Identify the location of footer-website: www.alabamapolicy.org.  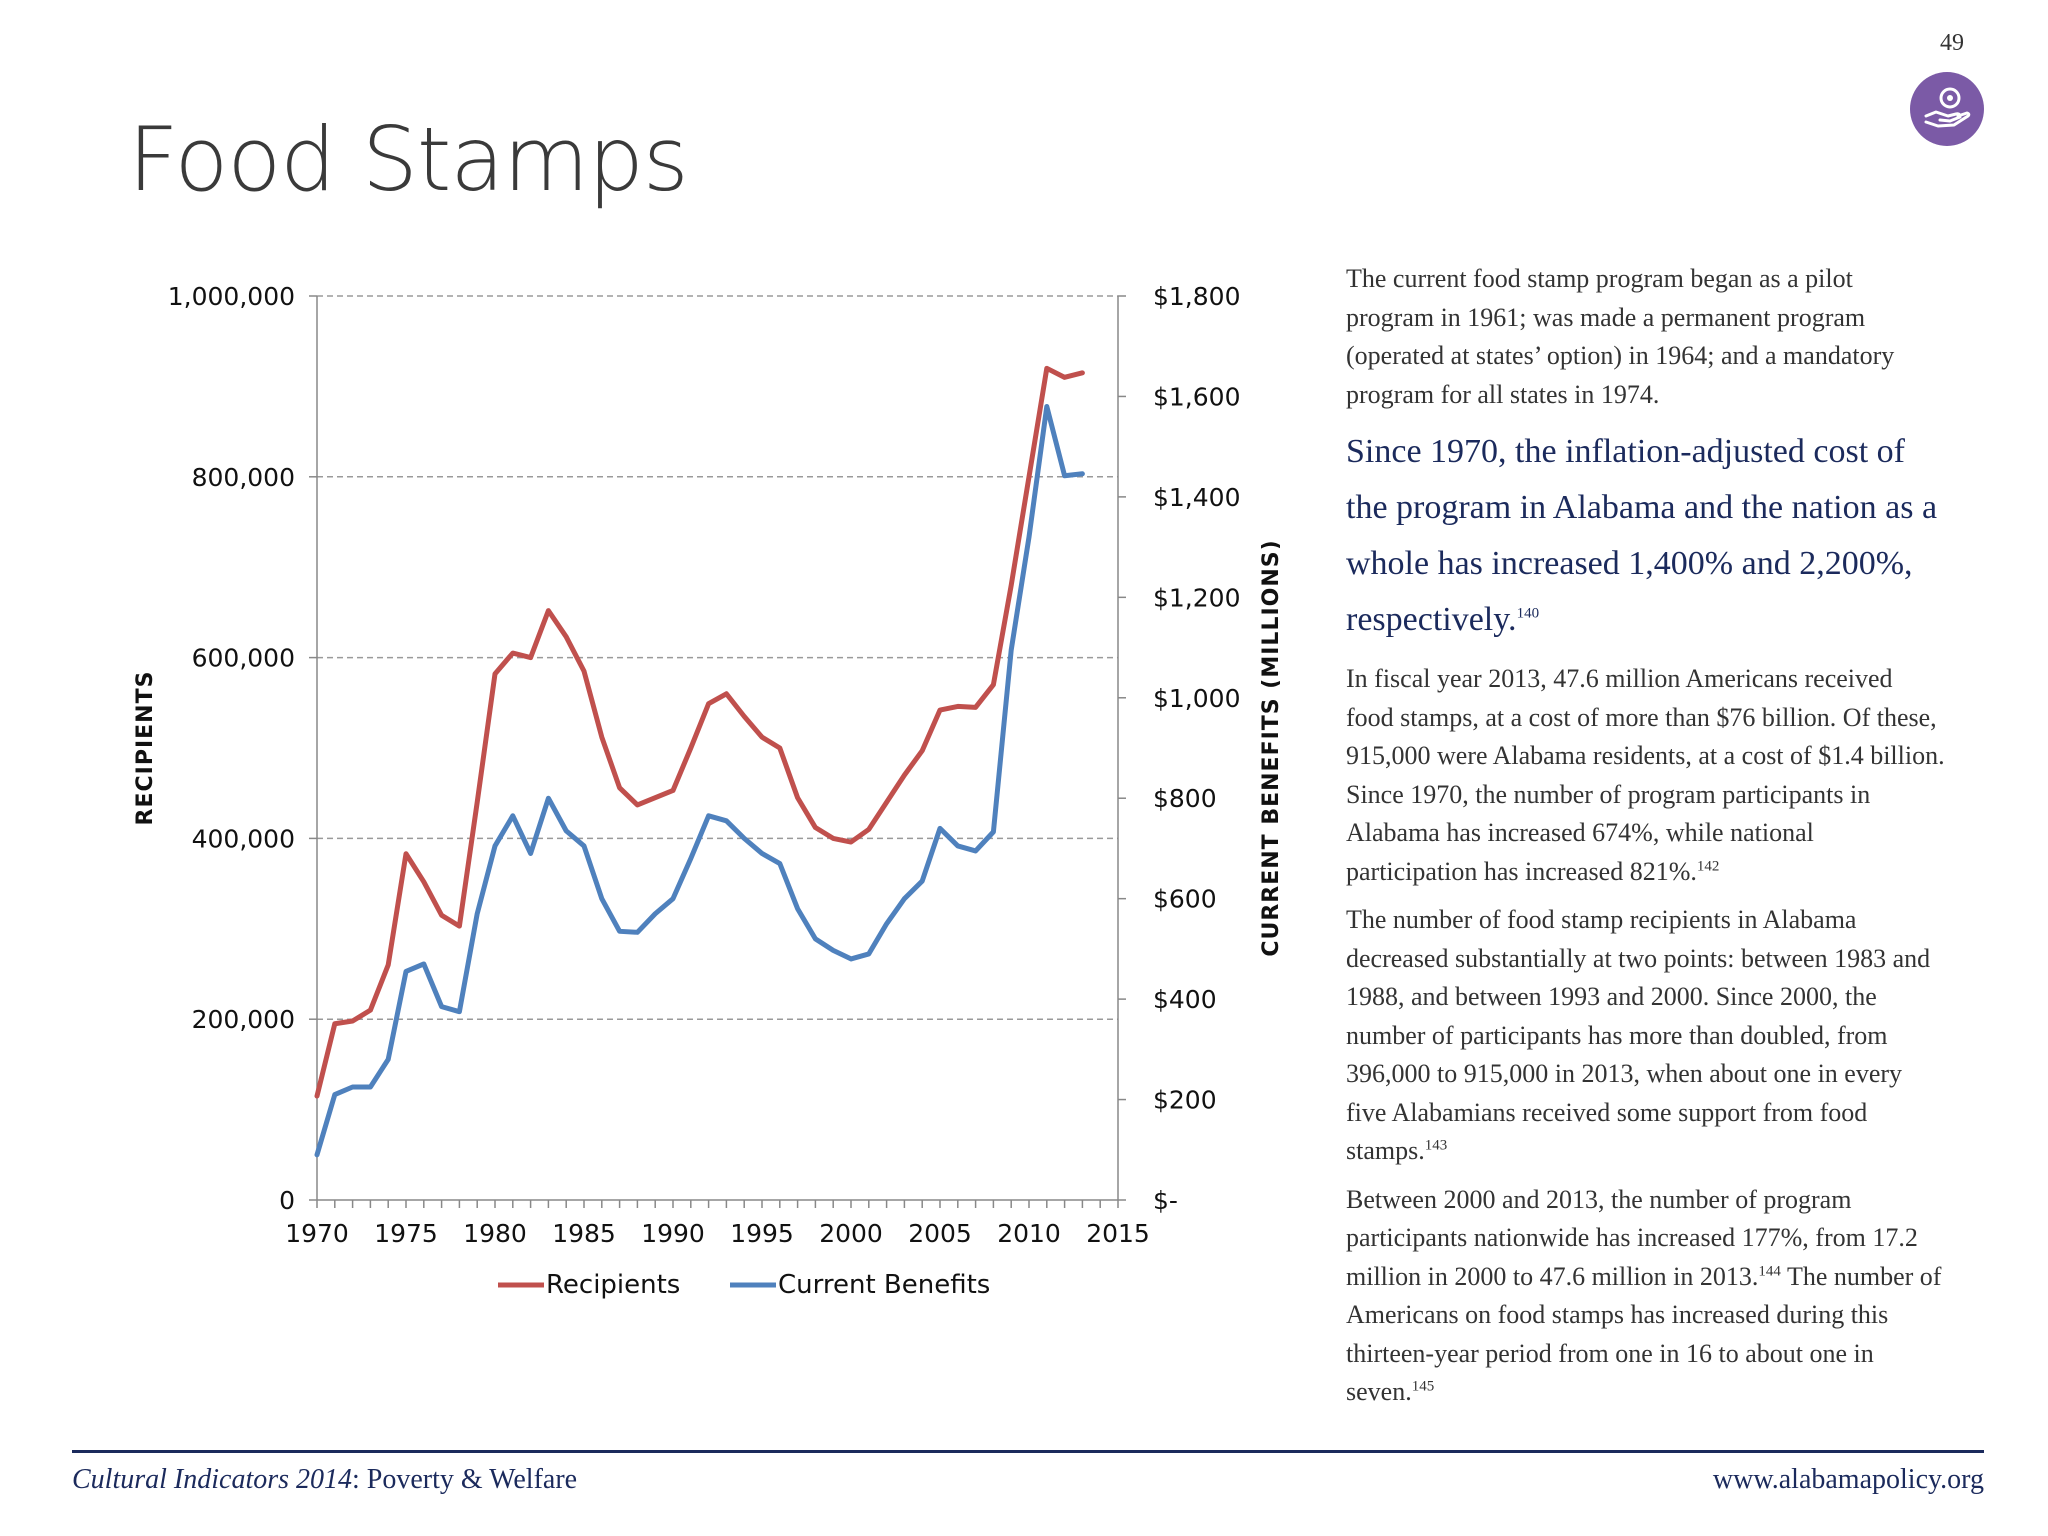
(1848, 1479).